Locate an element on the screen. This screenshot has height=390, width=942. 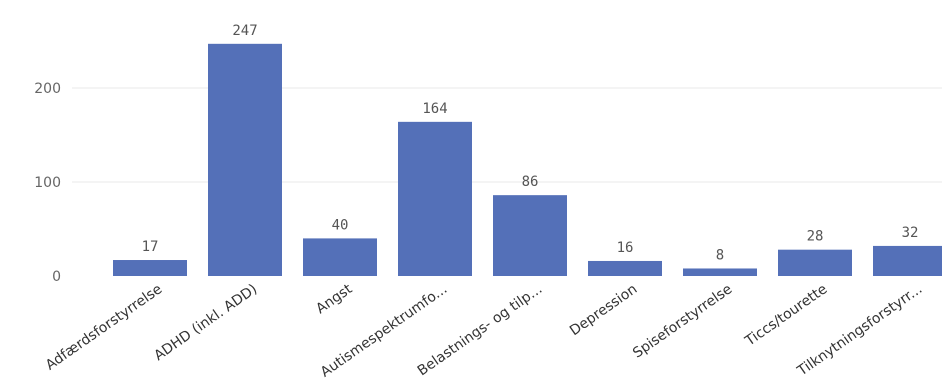
data-label: 40 is located at coordinates (340, 225).